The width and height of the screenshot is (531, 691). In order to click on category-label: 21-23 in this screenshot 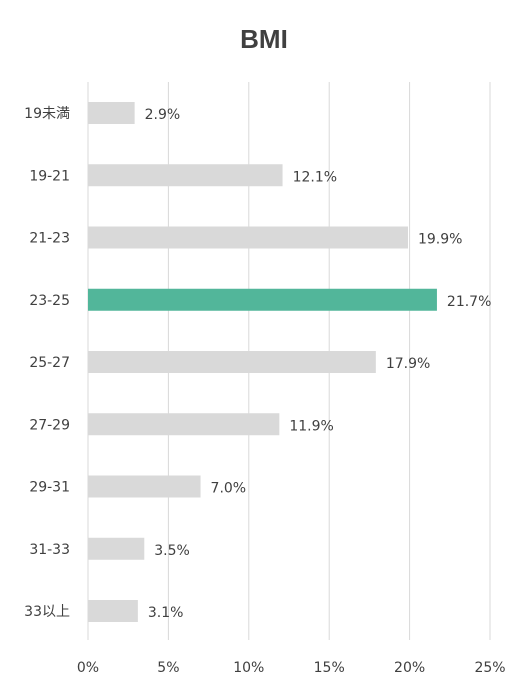, I will do `click(49, 239)`.